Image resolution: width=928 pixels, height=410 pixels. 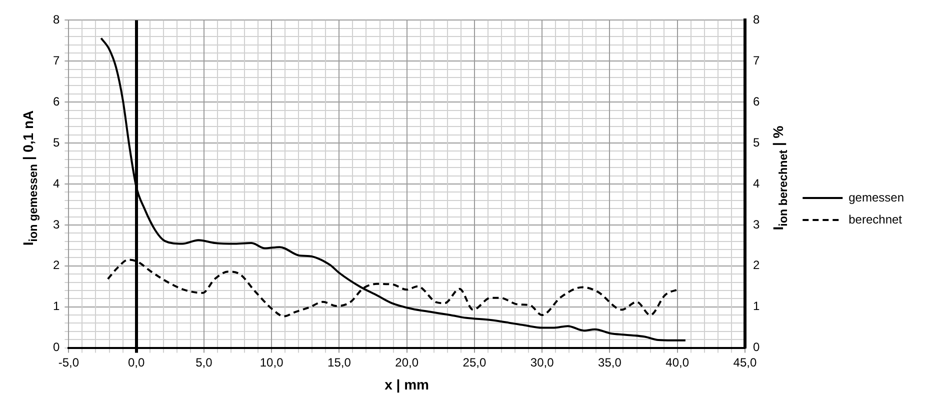 I want to click on x-tick-label: 30,0, so click(x=542, y=362).